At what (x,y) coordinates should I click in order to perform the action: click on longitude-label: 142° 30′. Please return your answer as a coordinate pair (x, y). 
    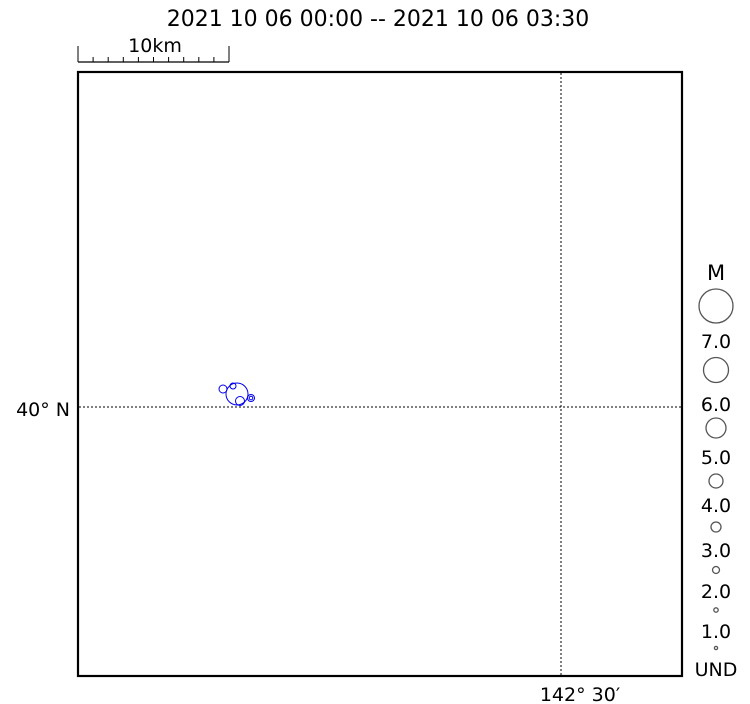
    Looking at the image, I should click on (580, 694).